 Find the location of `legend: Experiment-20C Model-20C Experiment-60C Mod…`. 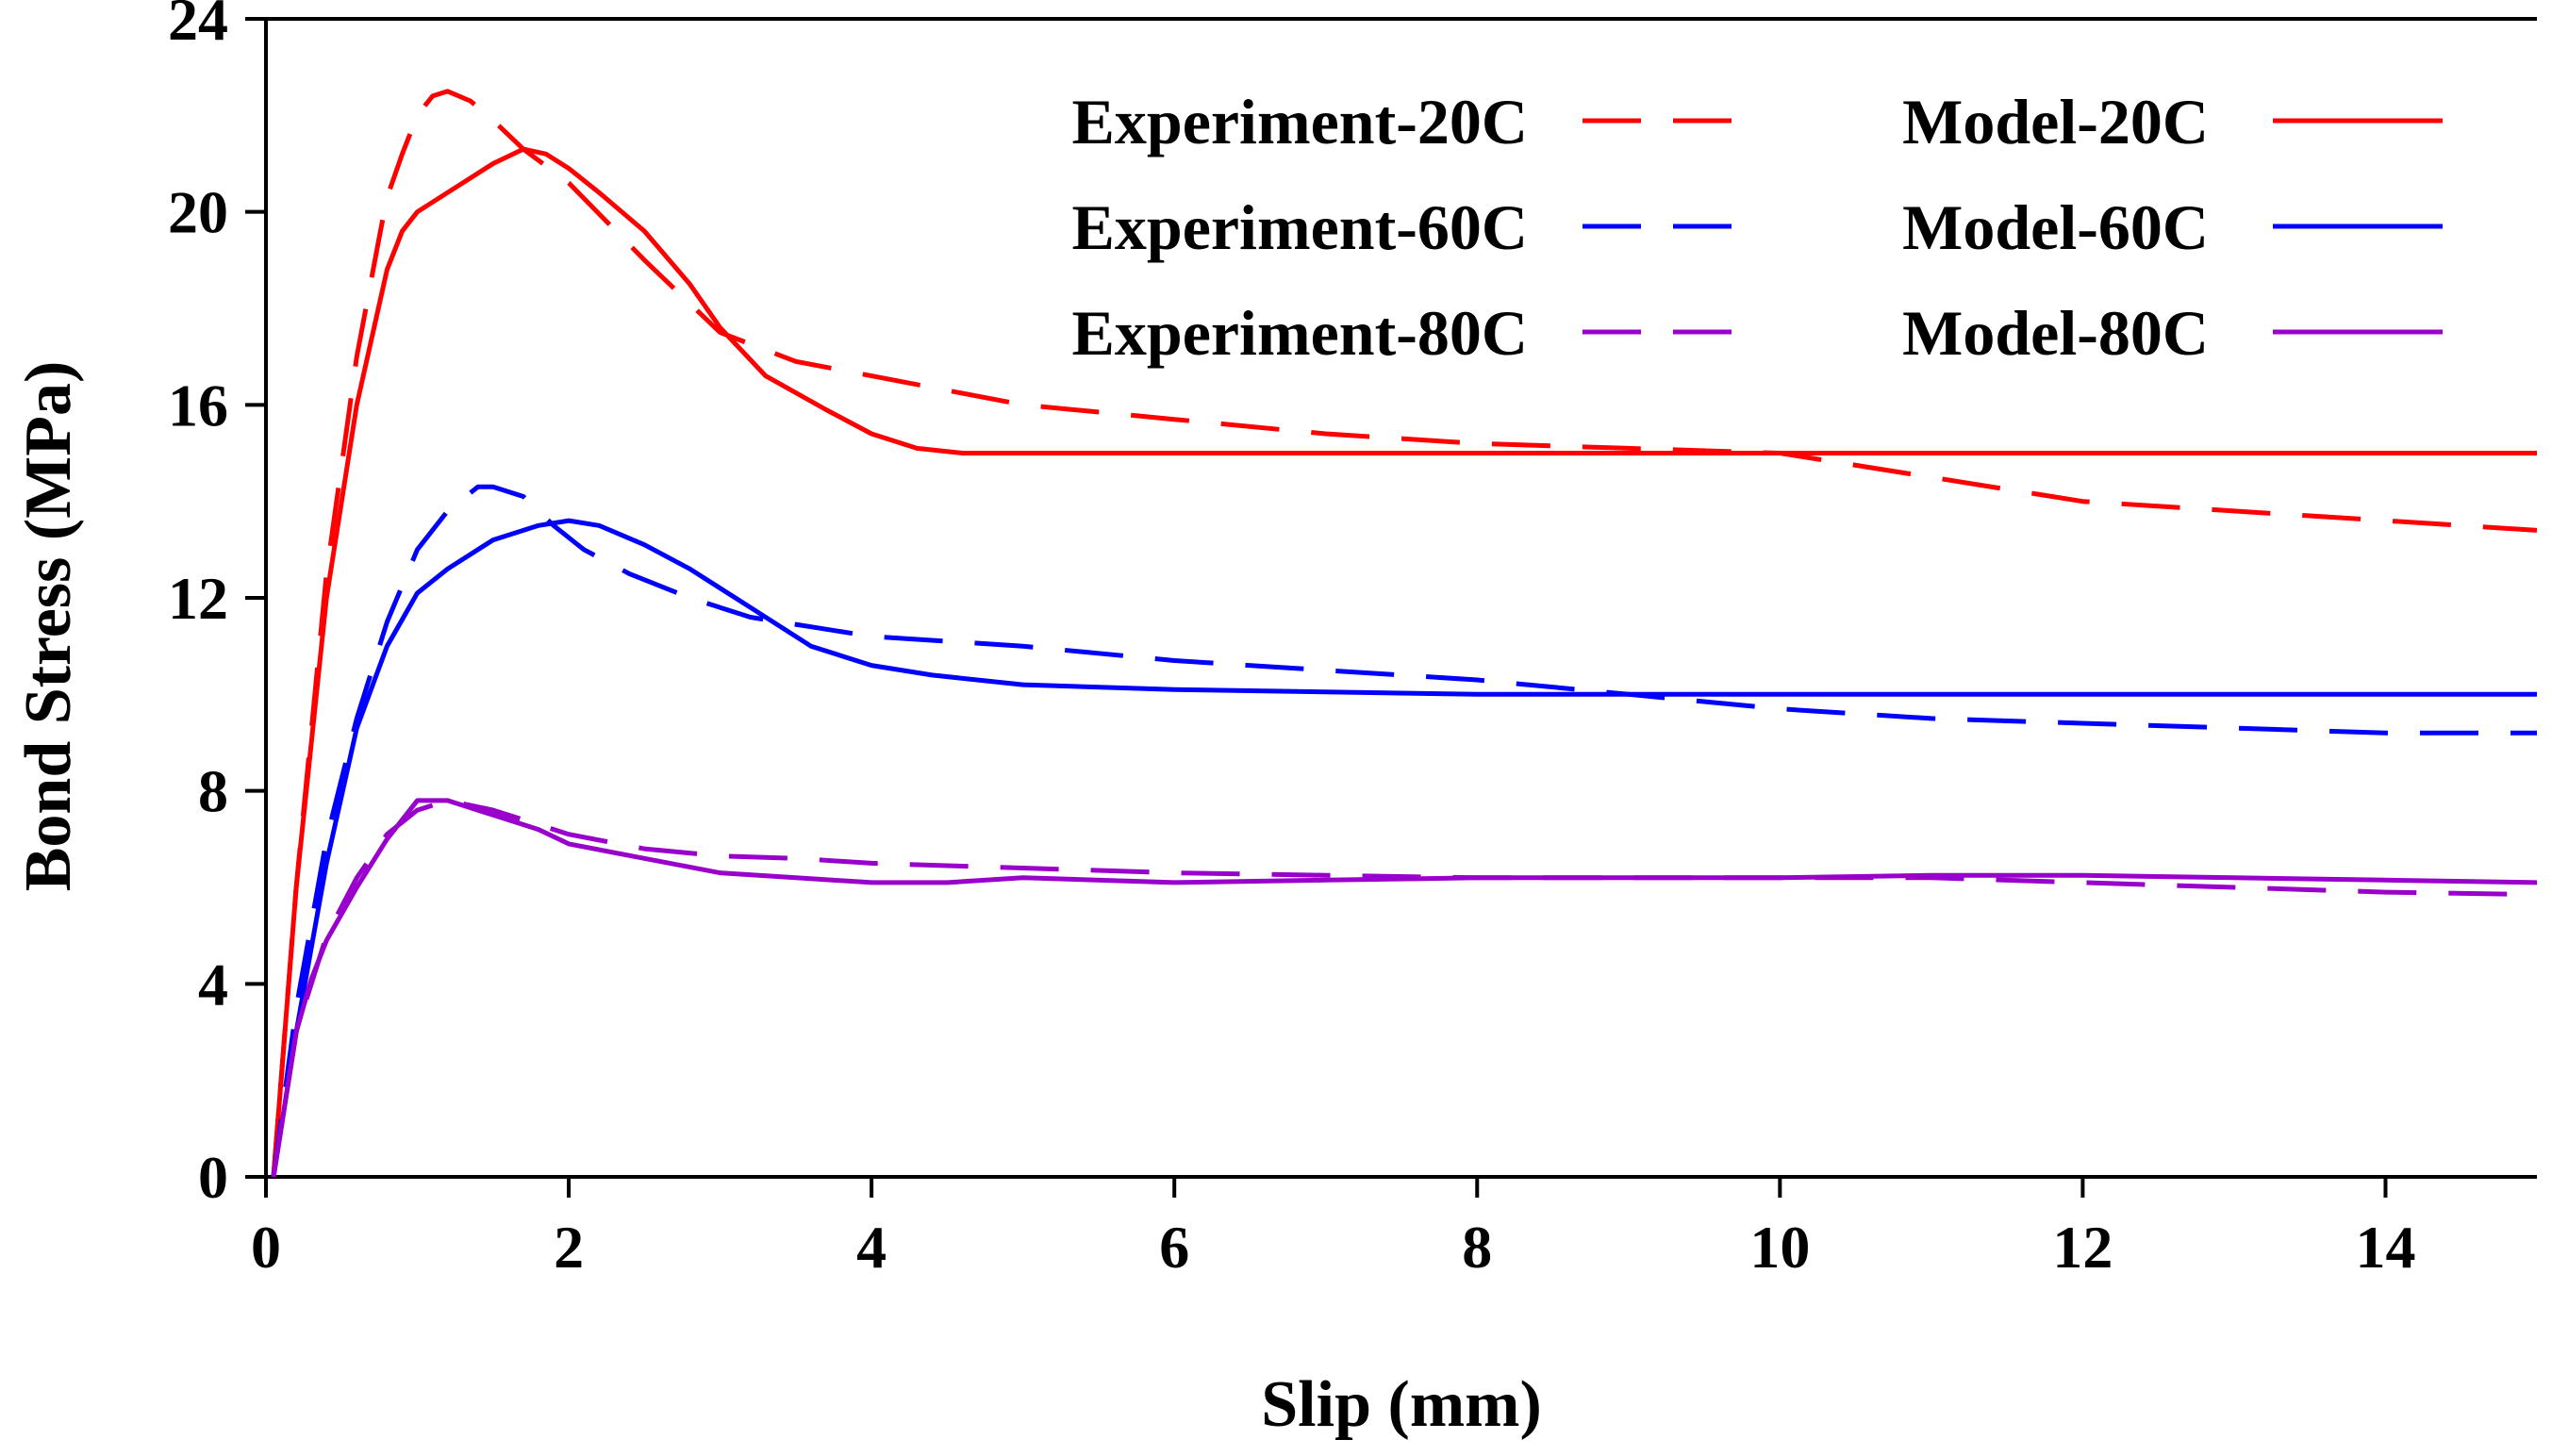

legend: Experiment-20C Model-20C Experiment-60C Mod… is located at coordinates (1757, 227).